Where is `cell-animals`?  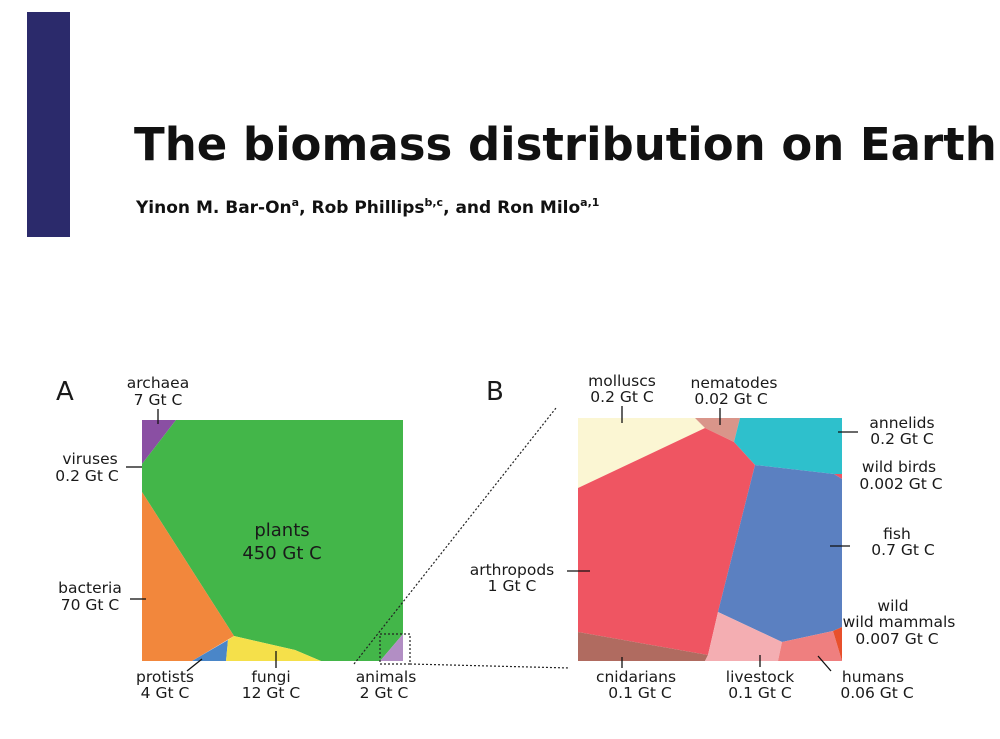
cell-animals is located at coordinates (391, 647).